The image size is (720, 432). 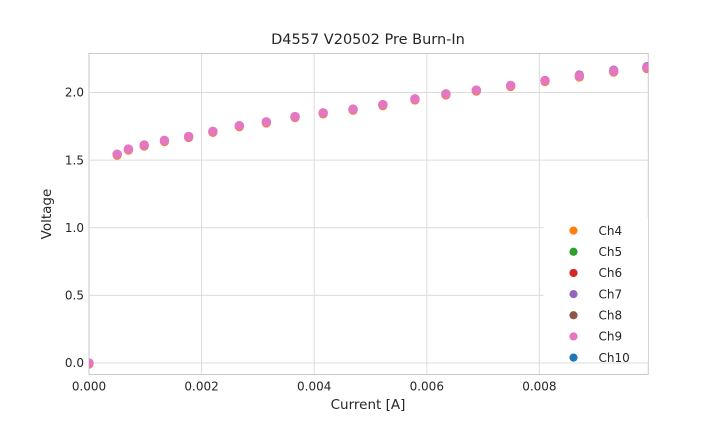 What do you see at coordinates (74, 160) in the screenshot?
I see `y-tick-label: 1.5` at bounding box center [74, 160].